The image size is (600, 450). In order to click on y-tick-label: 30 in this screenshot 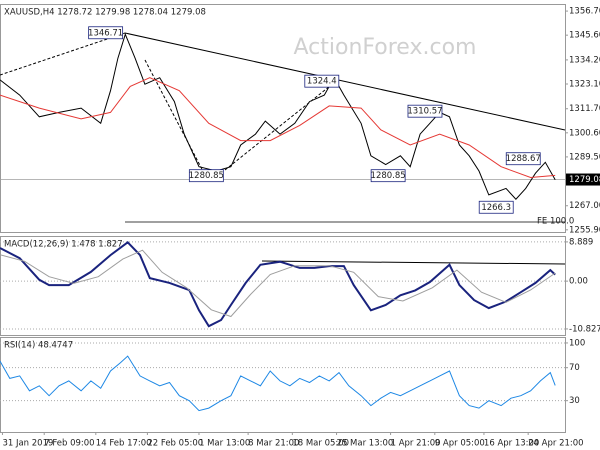, I will do `click(574, 401)`.